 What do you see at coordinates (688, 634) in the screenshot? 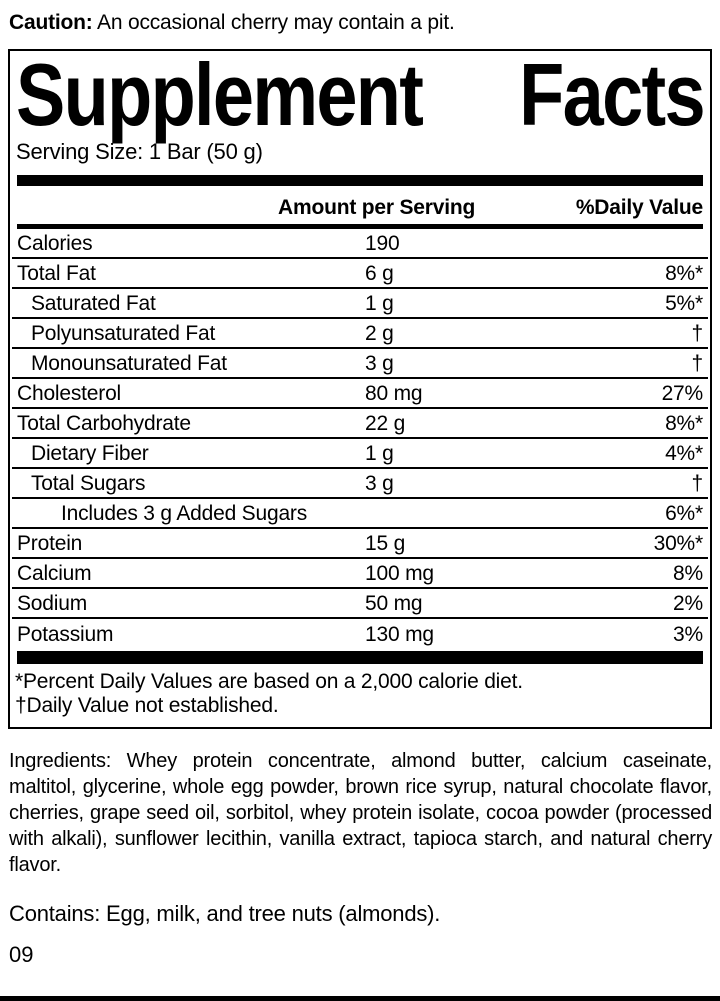
I see `nutrient-daily-value: 3%` at bounding box center [688, 634].